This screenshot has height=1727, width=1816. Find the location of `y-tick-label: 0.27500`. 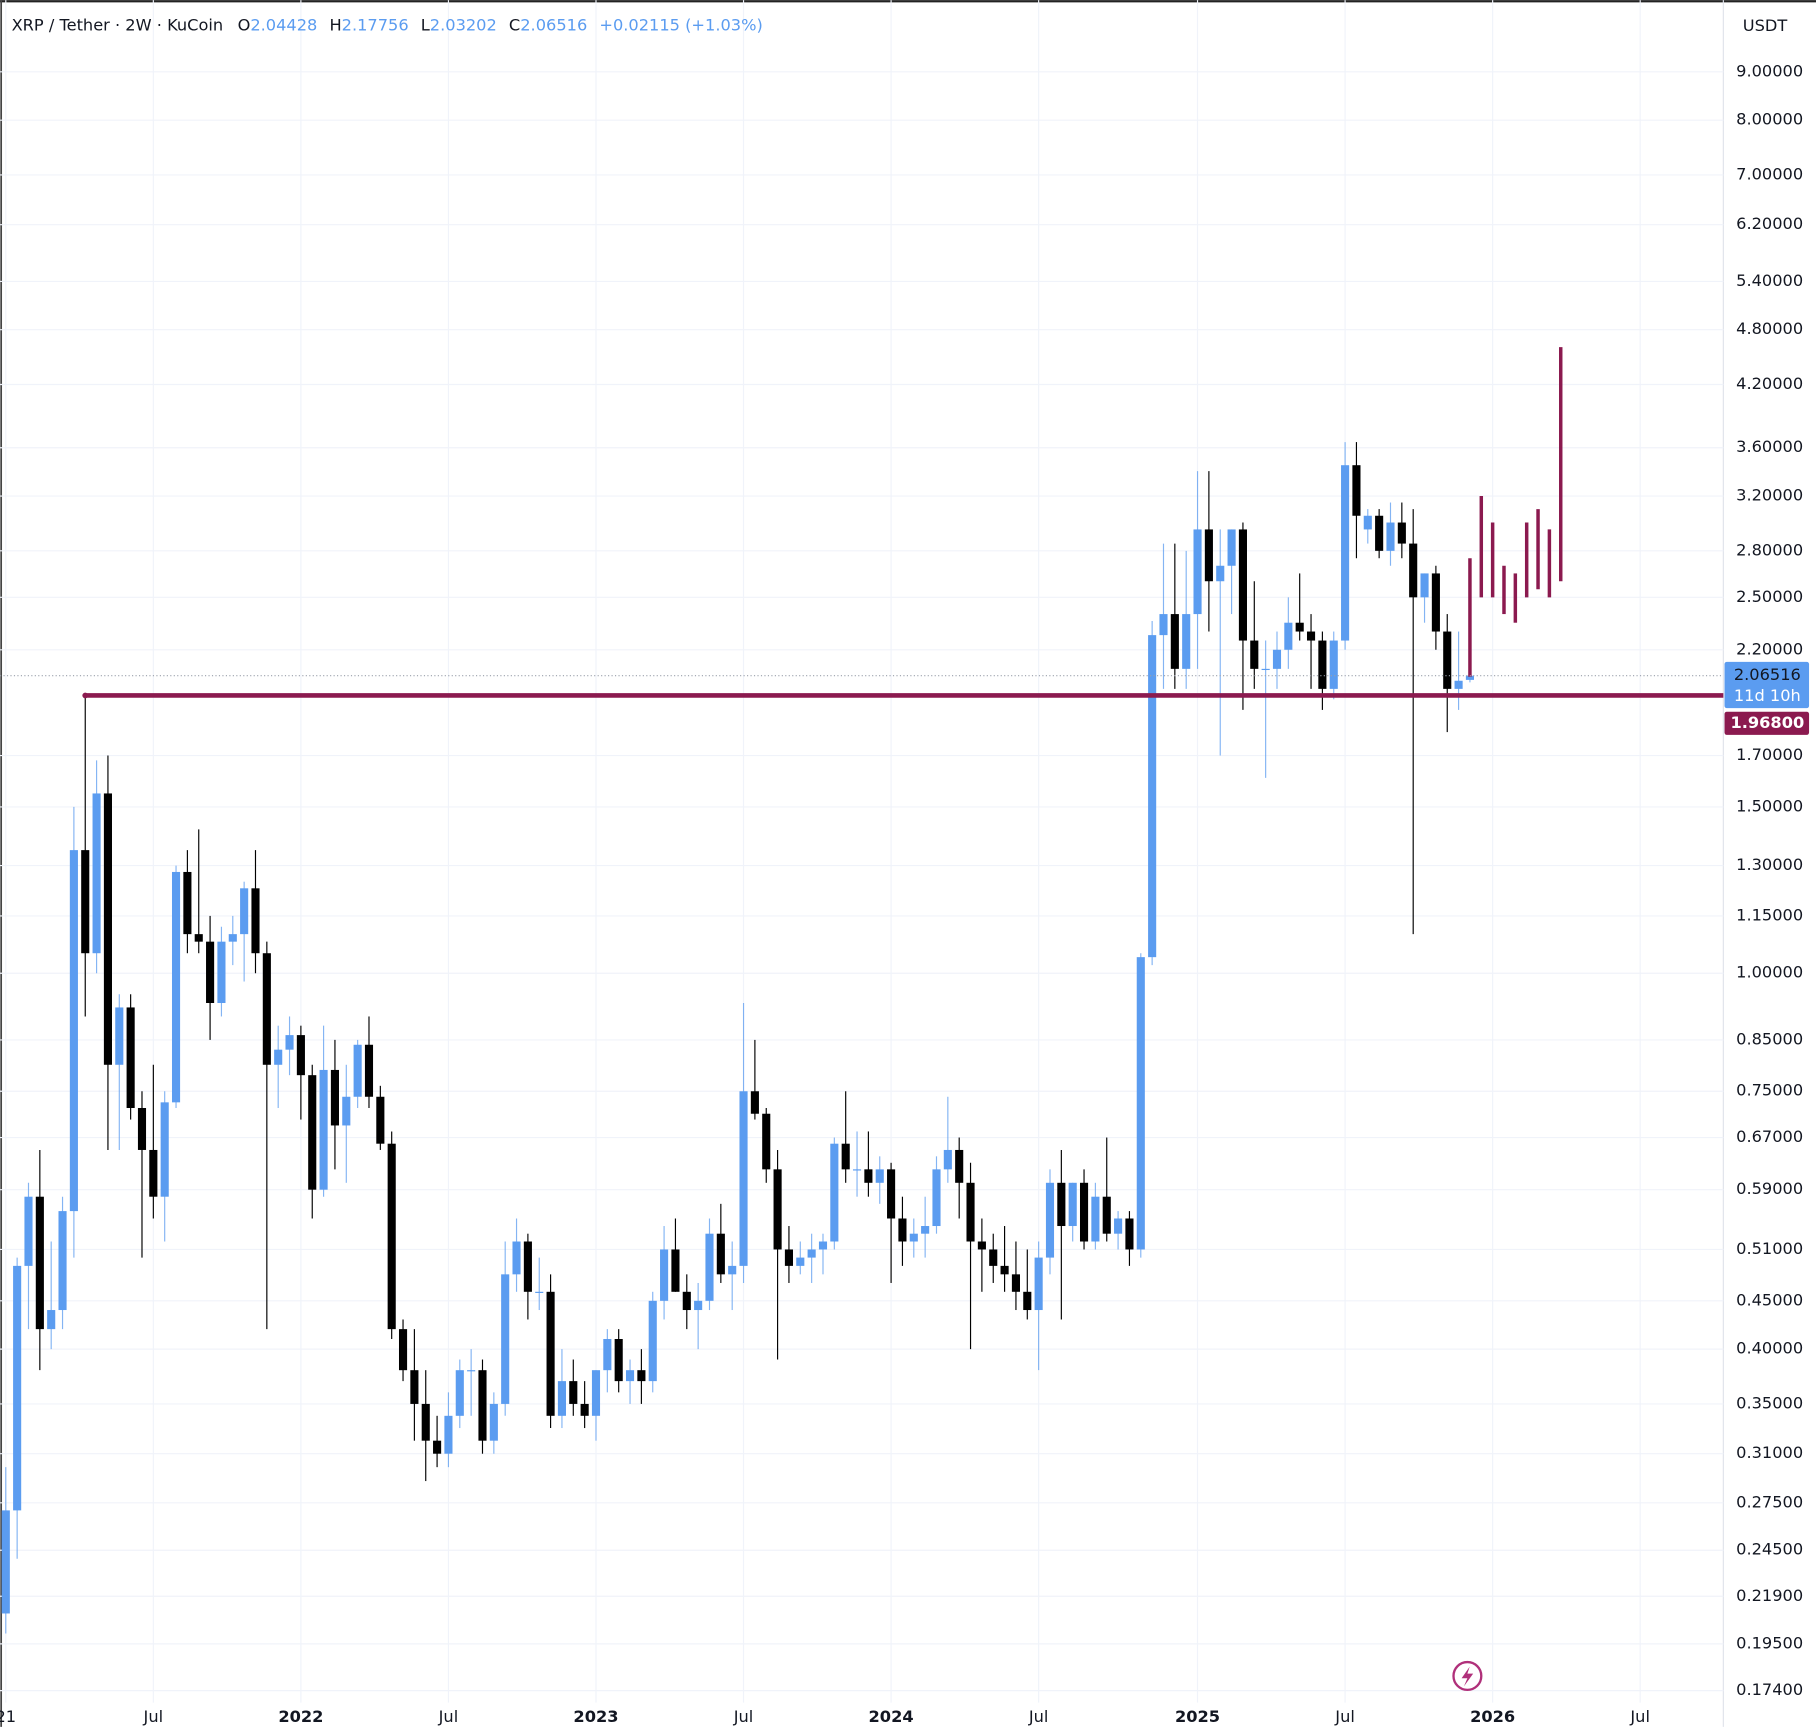

y-tick-label: 0.27500 is located at coordinates (1769, 1501).